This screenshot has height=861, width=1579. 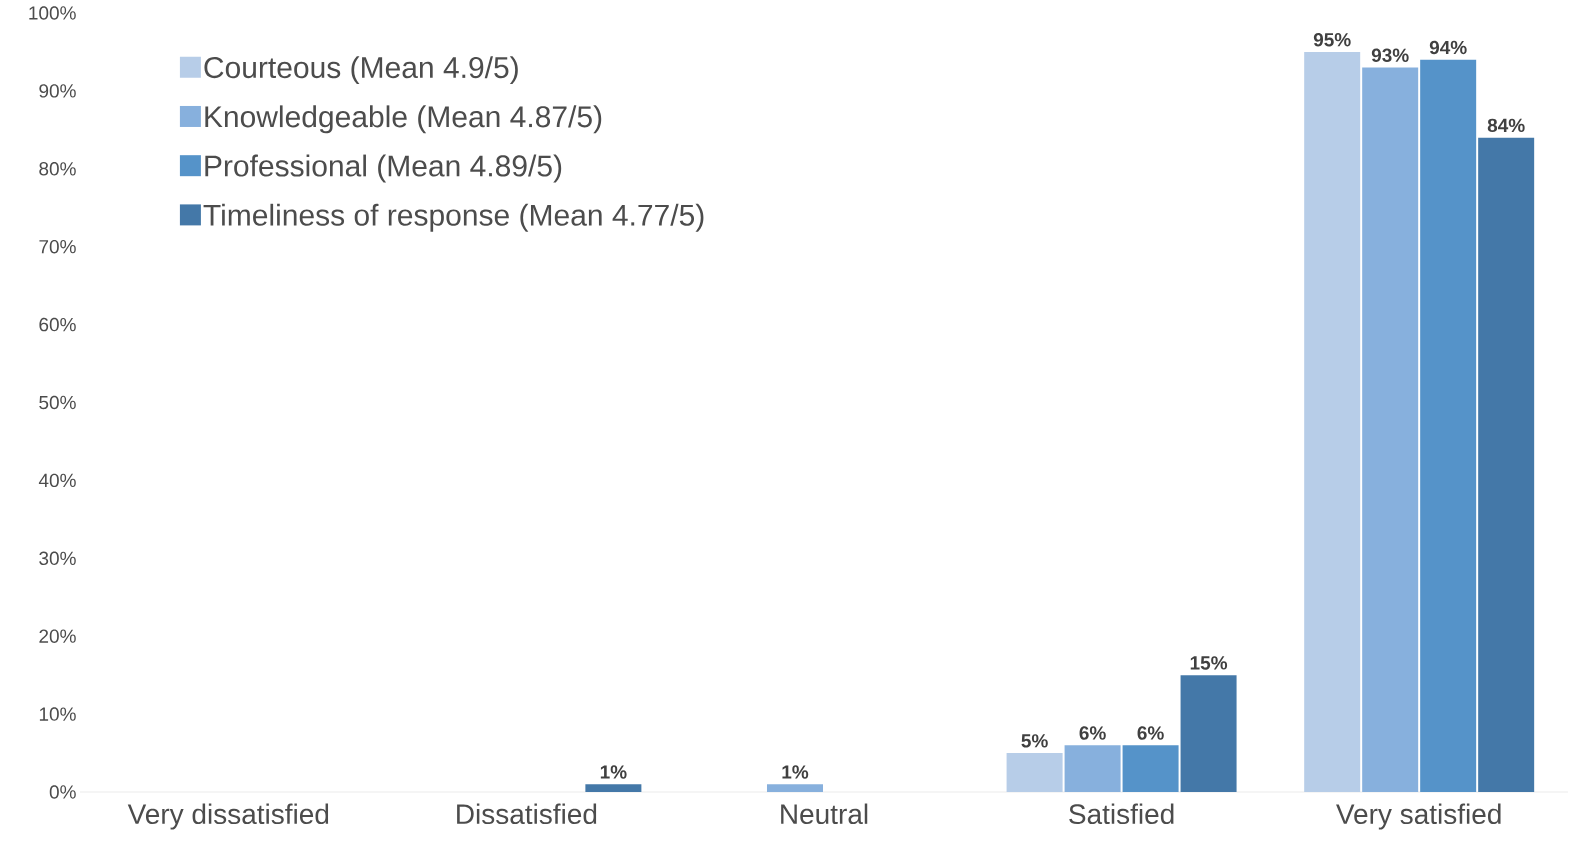 What do you see at coordinates (52, 13) in the screenshot?
I see `y-tick-label: 100%` at bounding box center [52, 13].